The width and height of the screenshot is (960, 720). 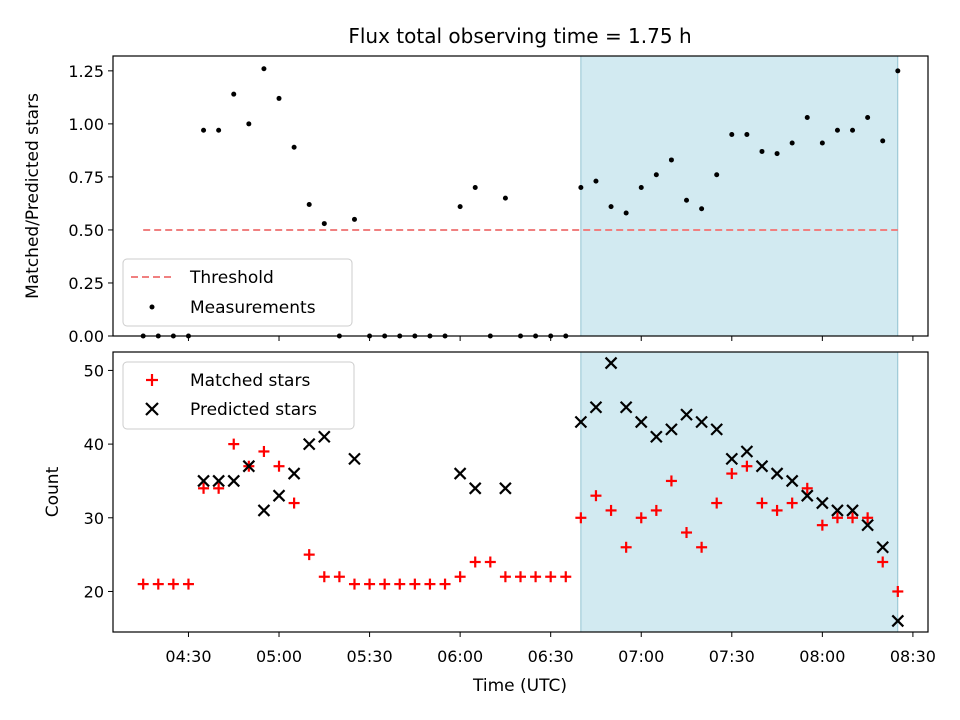 I want to click on bottom-x-tick-label: 07:00, so click(x=641, y=656).